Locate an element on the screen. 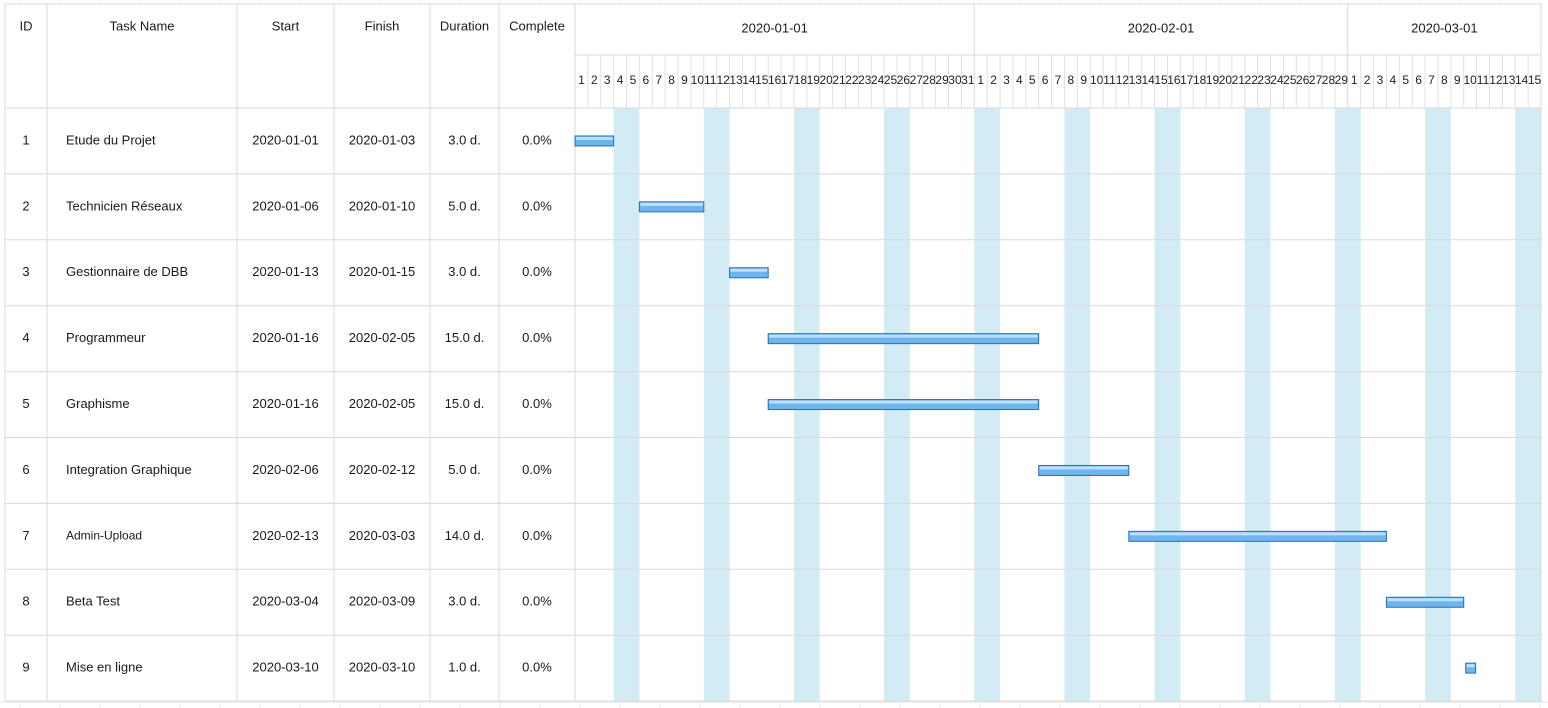 The image size is (1548, 708). task-id: 1 is located at coordinates (25, 139).